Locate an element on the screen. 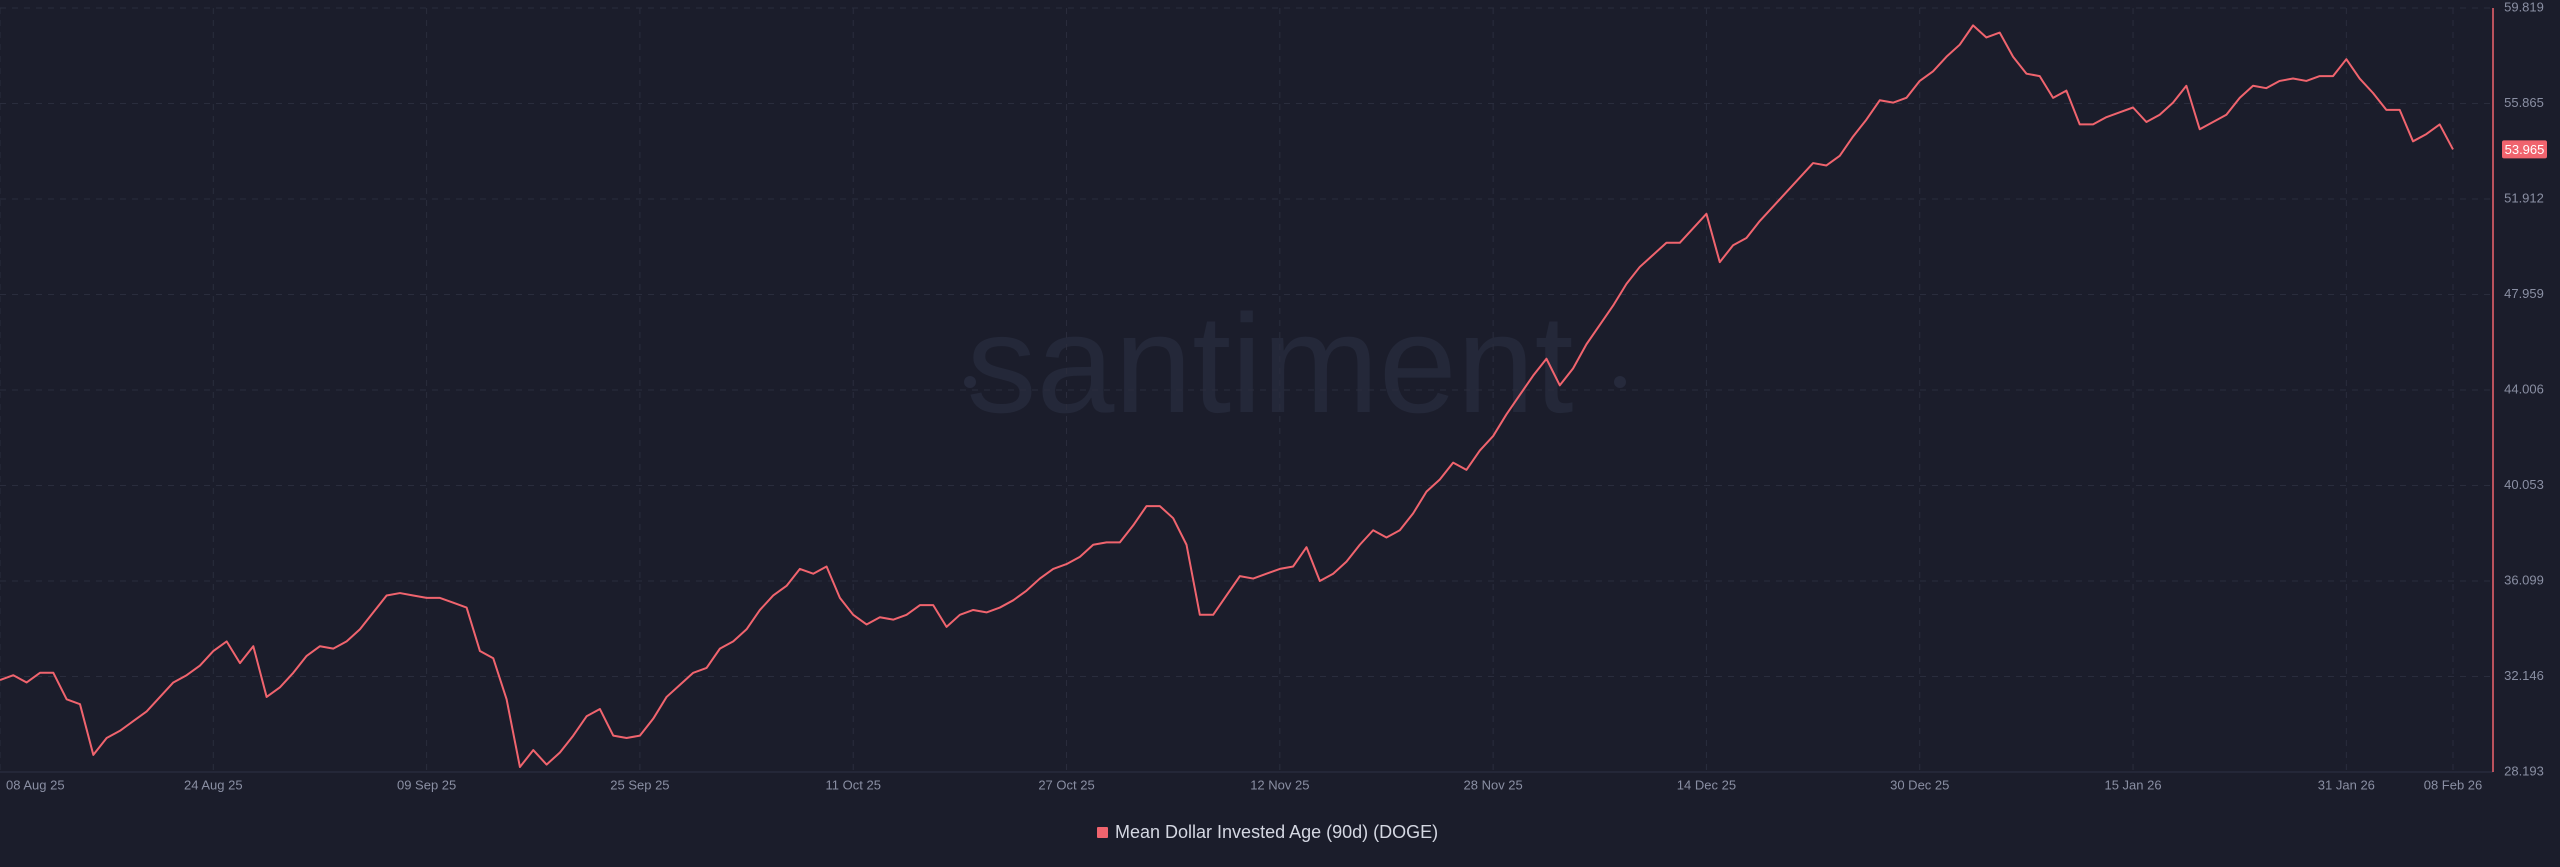 The height and width of the screenshot is (867, 2560). x-tick-label: 30 Dec 25 is located at coordinates (1919, 784).